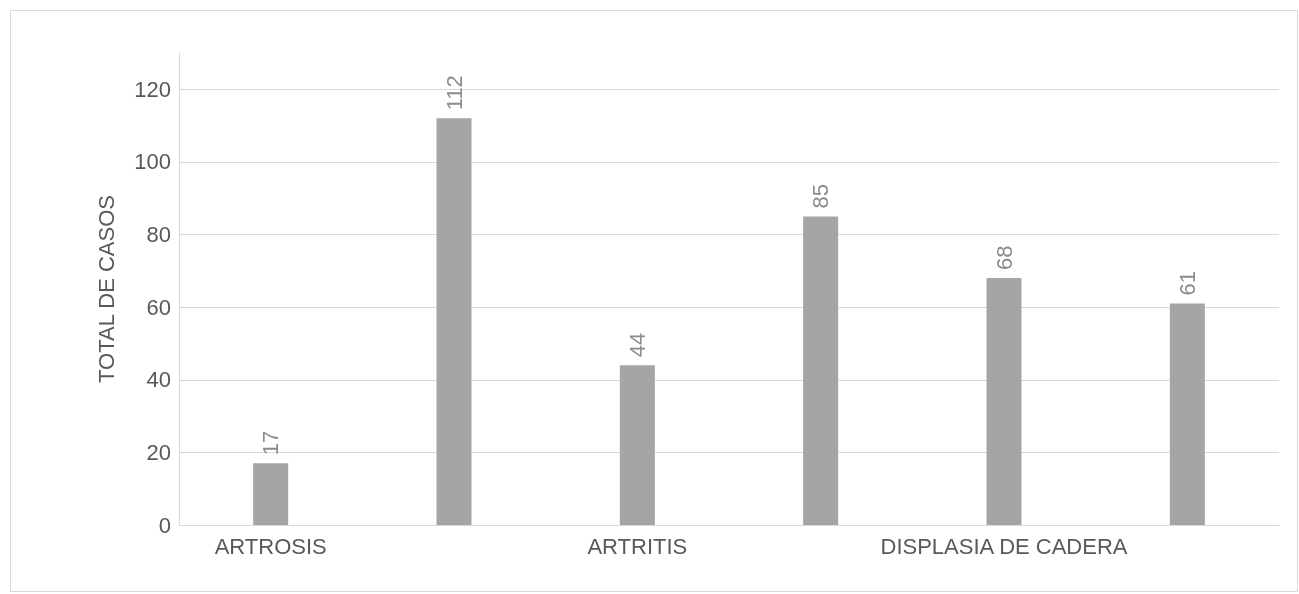  Describe the element at coordinates (271, 443) in the screenshot. I see `data-label: 17` at that location.